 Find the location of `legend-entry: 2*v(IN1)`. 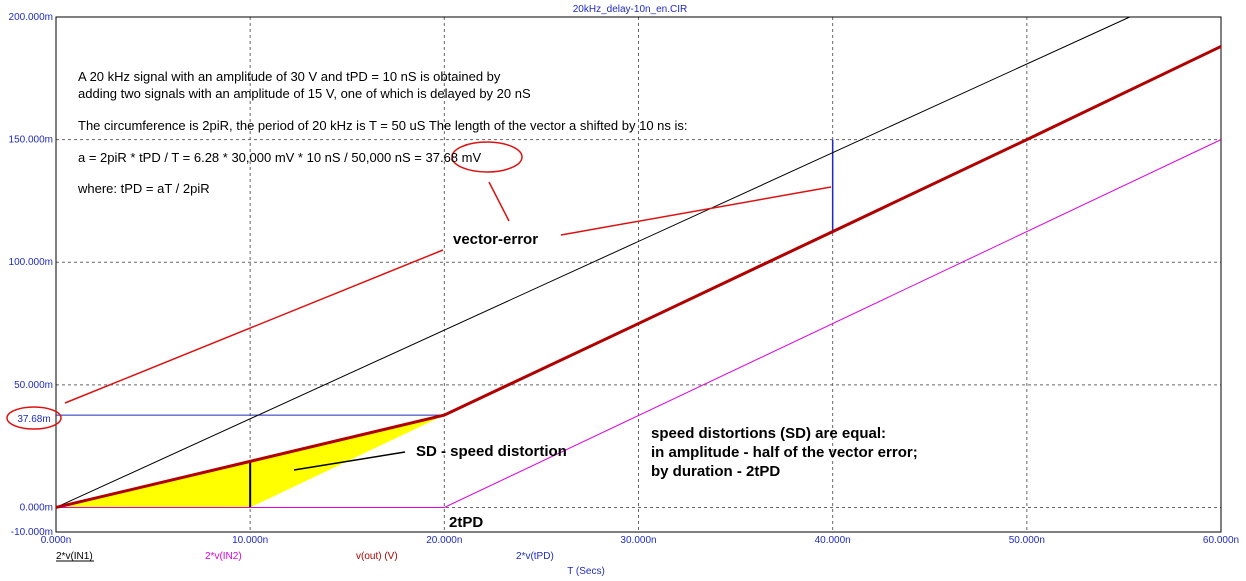

legend-entry: 2*v(IN1) is located at coordinates (74, 556).